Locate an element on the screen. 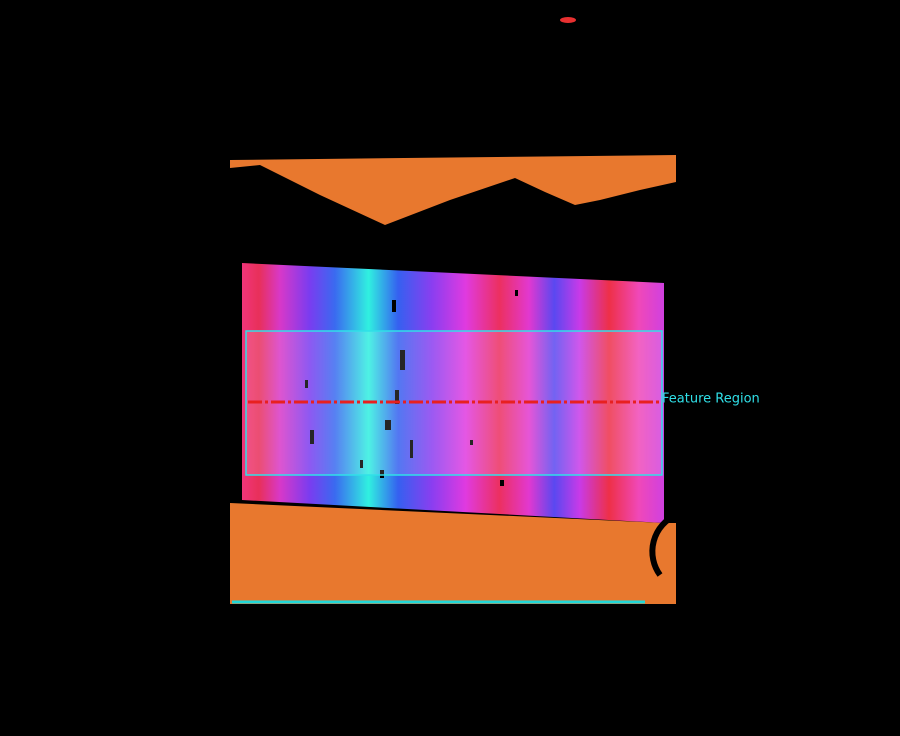 The height and width of the screenshot is (736, 900). region-label: Feature Region is located at coordinates (711, 399).